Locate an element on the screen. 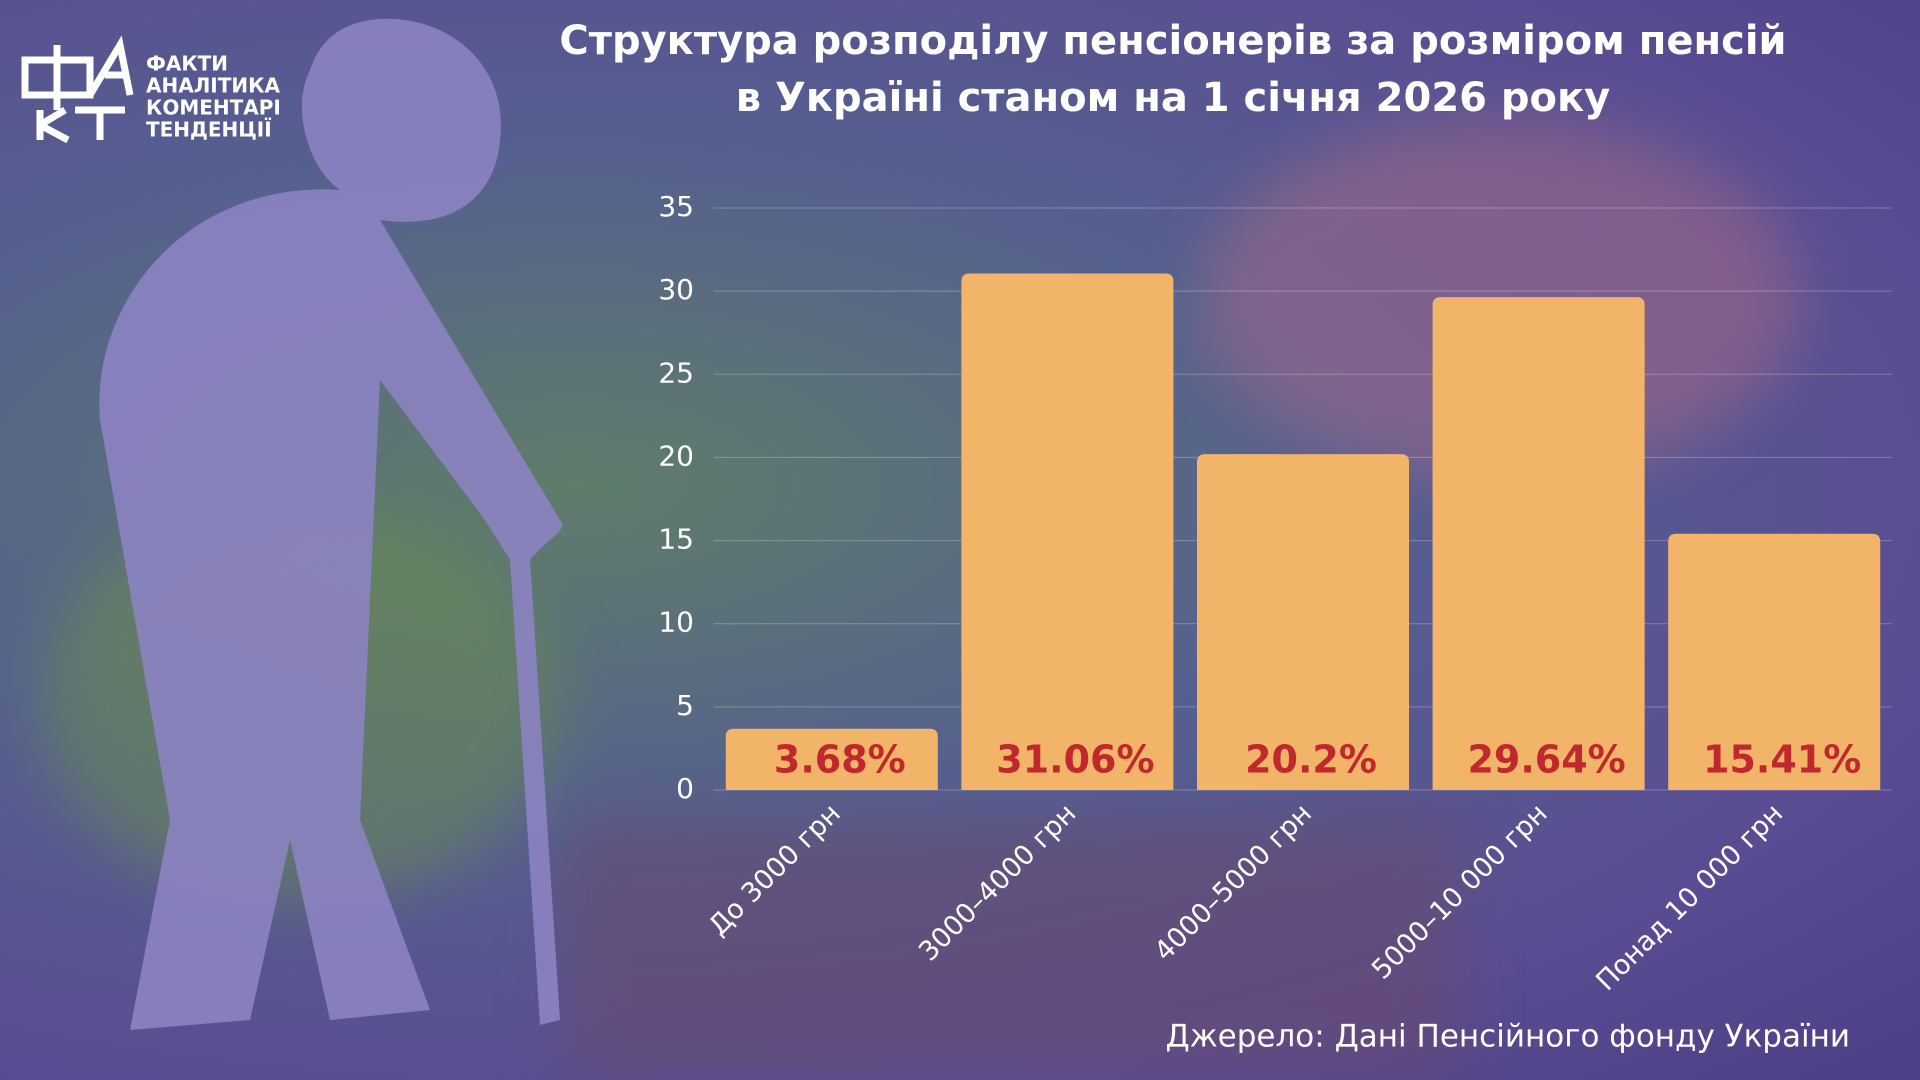 Image resolution: width=1920 pixels, height=1080 pixels. y-tick-label: 30 is located at coordinates (676, 289).